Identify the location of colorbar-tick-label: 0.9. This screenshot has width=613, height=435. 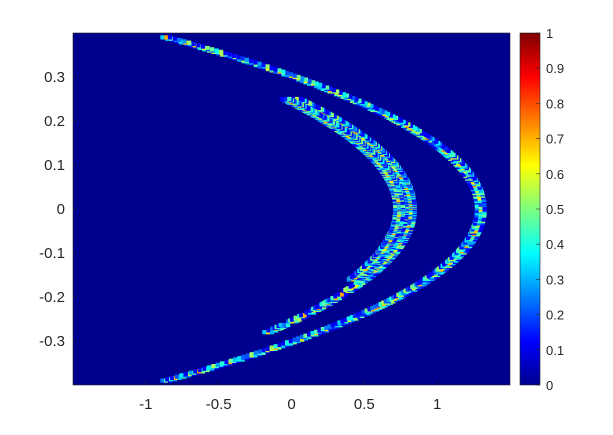
(555, 68).